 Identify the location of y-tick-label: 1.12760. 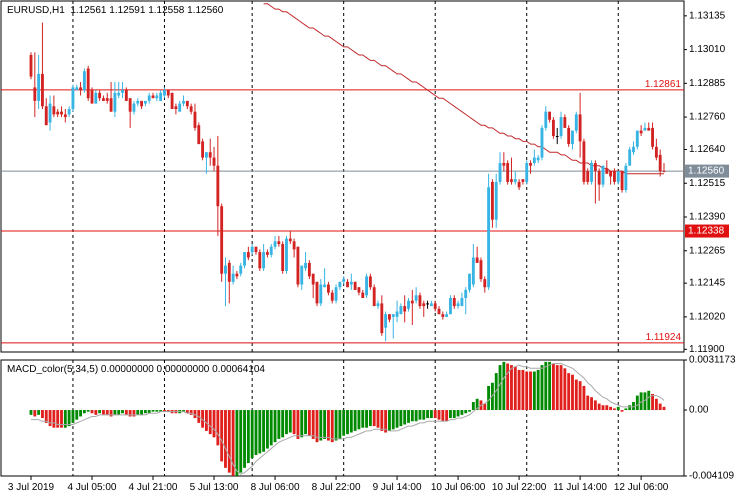
(707, 117).